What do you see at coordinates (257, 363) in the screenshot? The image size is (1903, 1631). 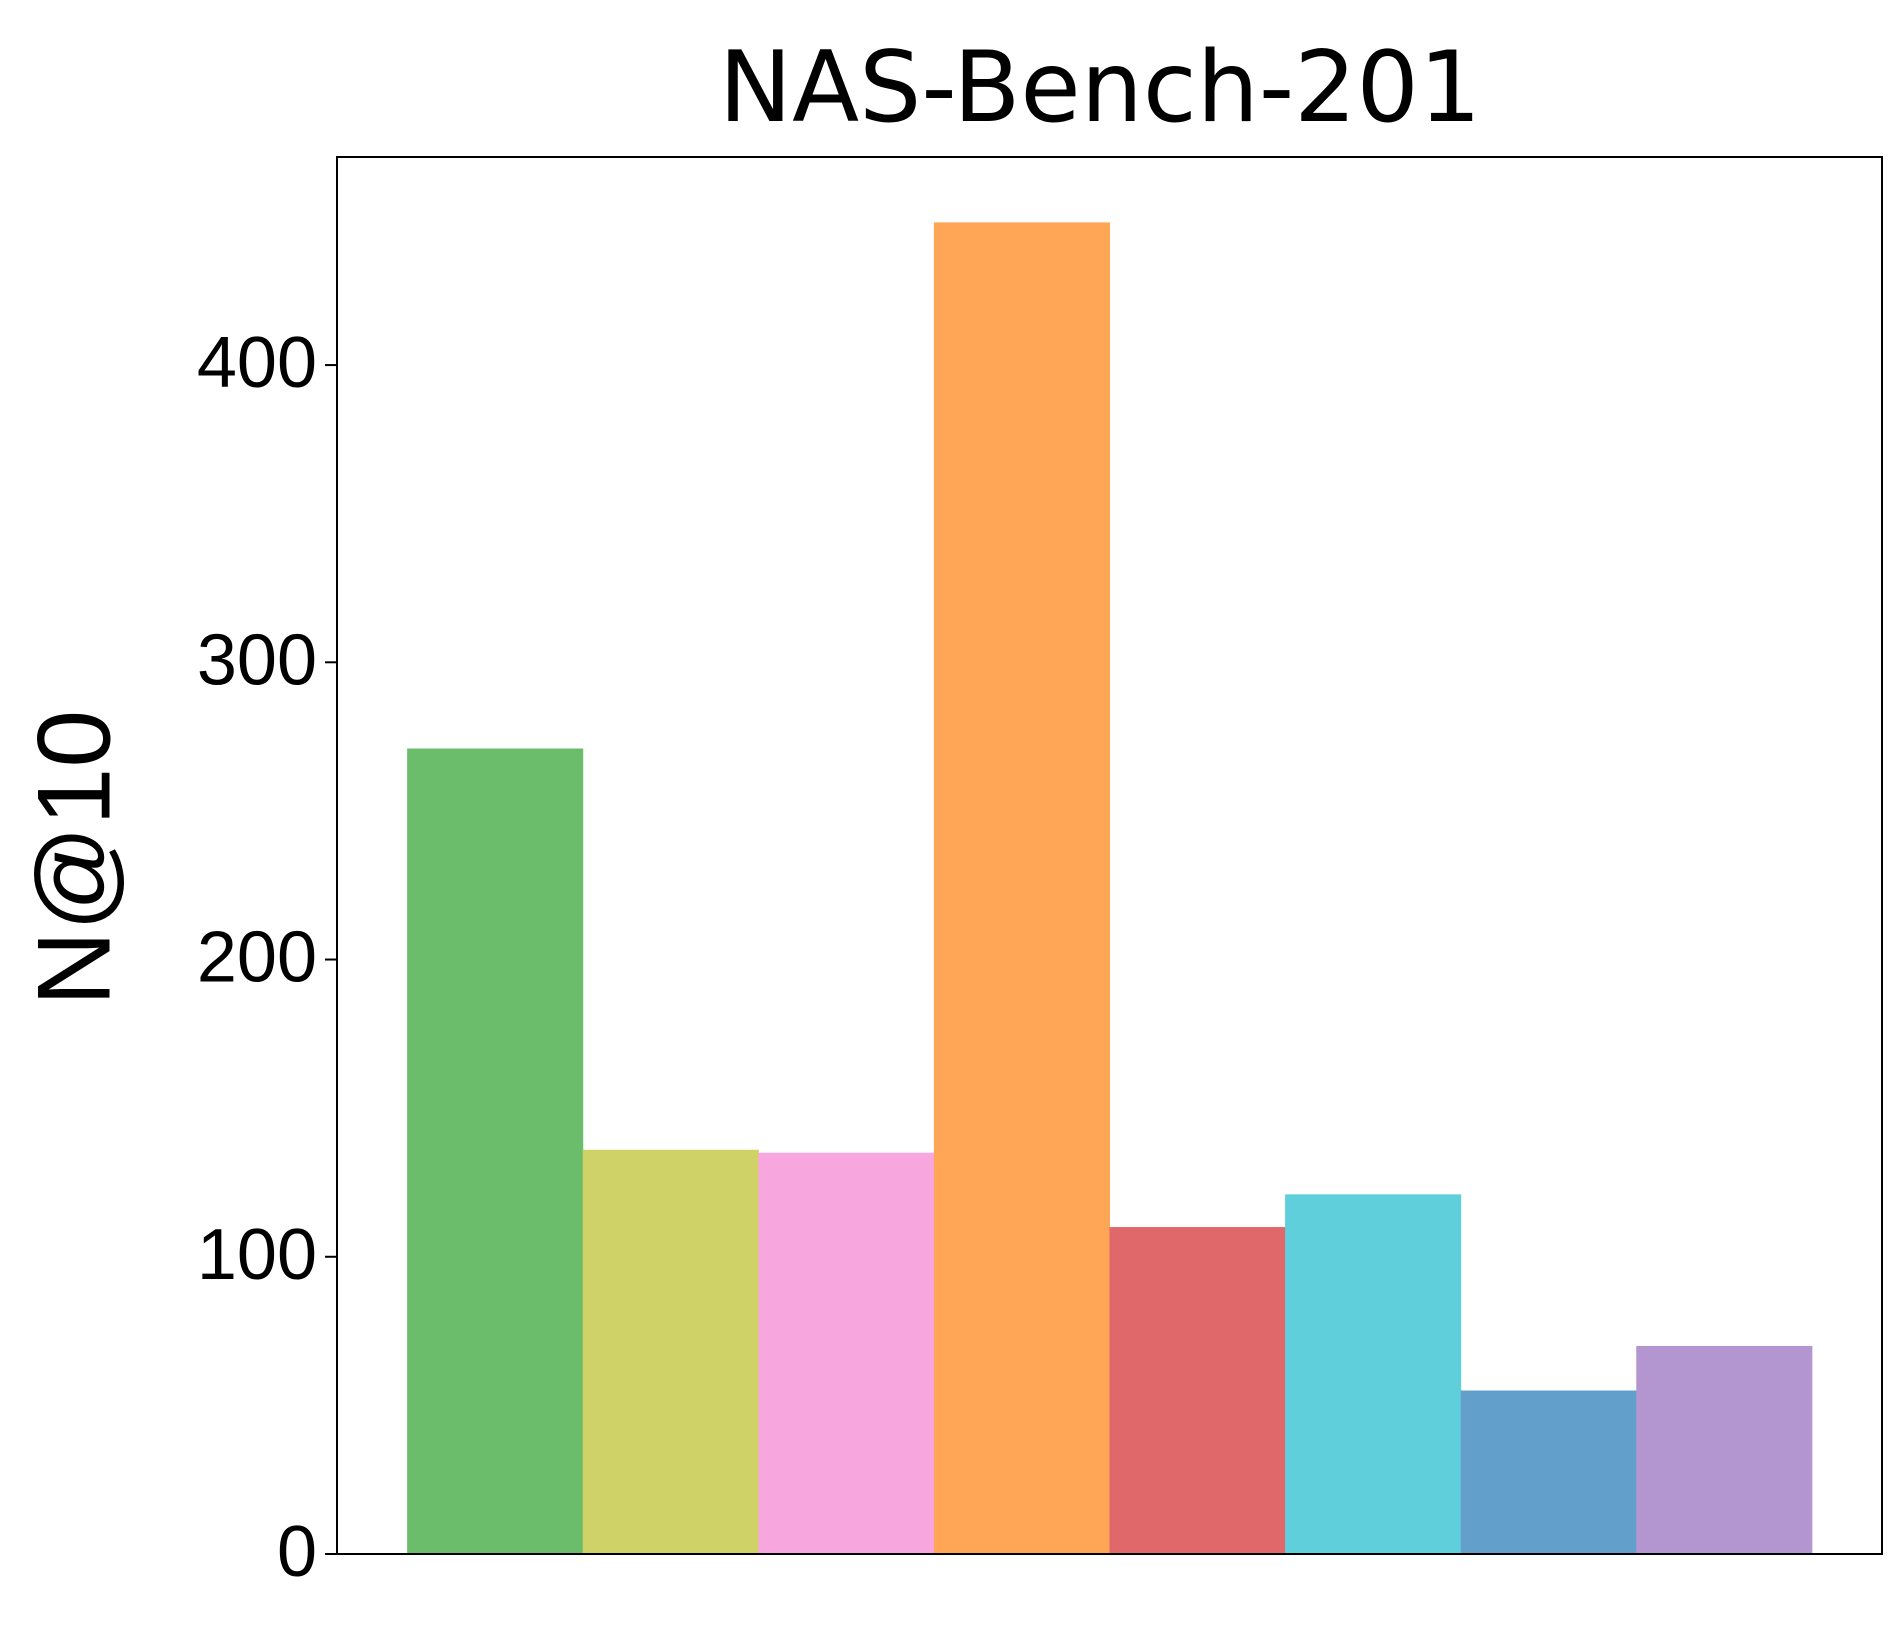 I see `y-tick-label: 400` at bounding box center [257, 363].